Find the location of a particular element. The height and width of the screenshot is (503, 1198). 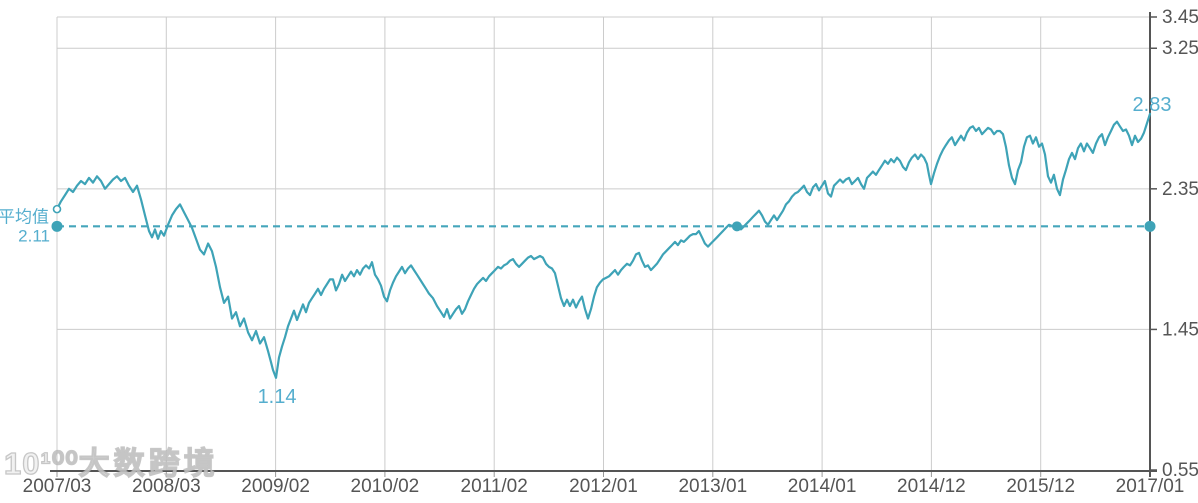

x-tick-label: 2017/01 is located at coordinates (1150, 486).